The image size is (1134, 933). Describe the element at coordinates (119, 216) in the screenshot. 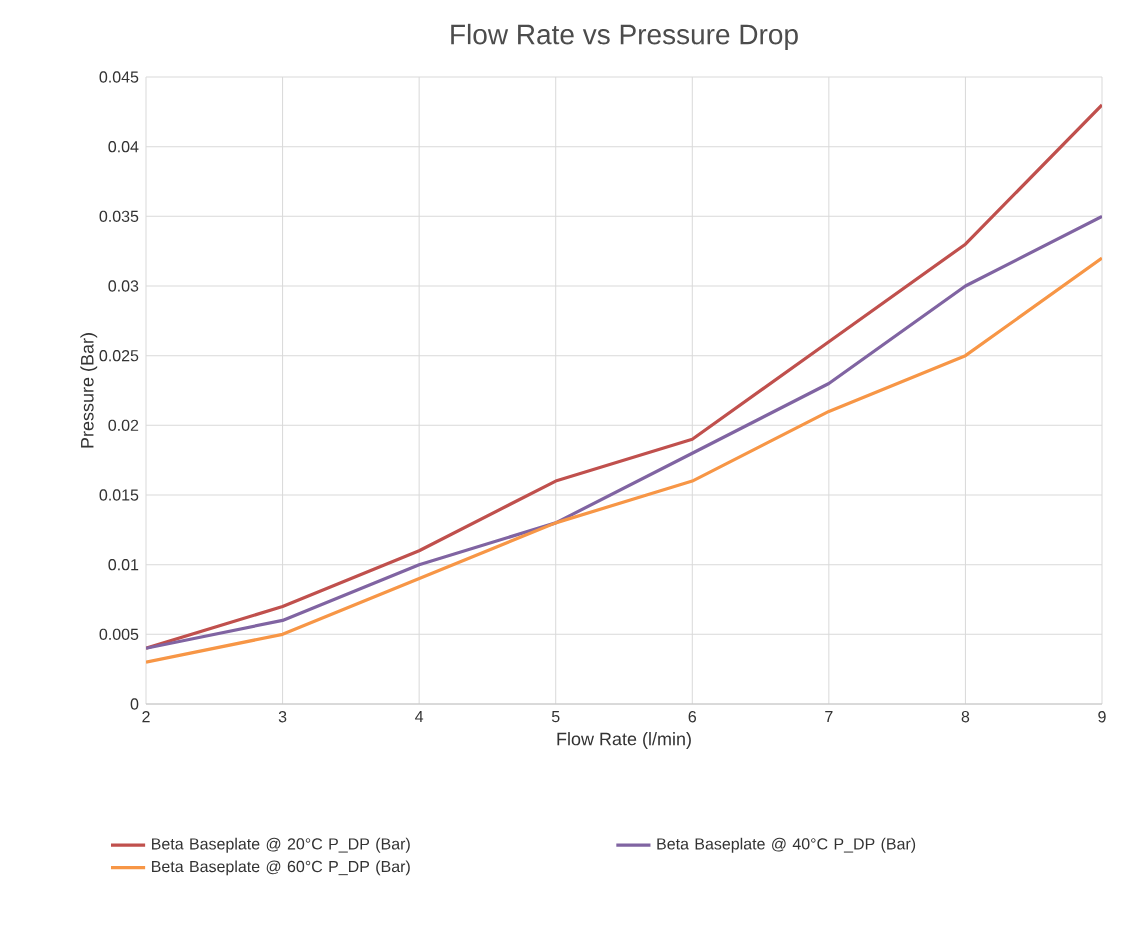

I see `y-tick-label: 0.035` at that location.